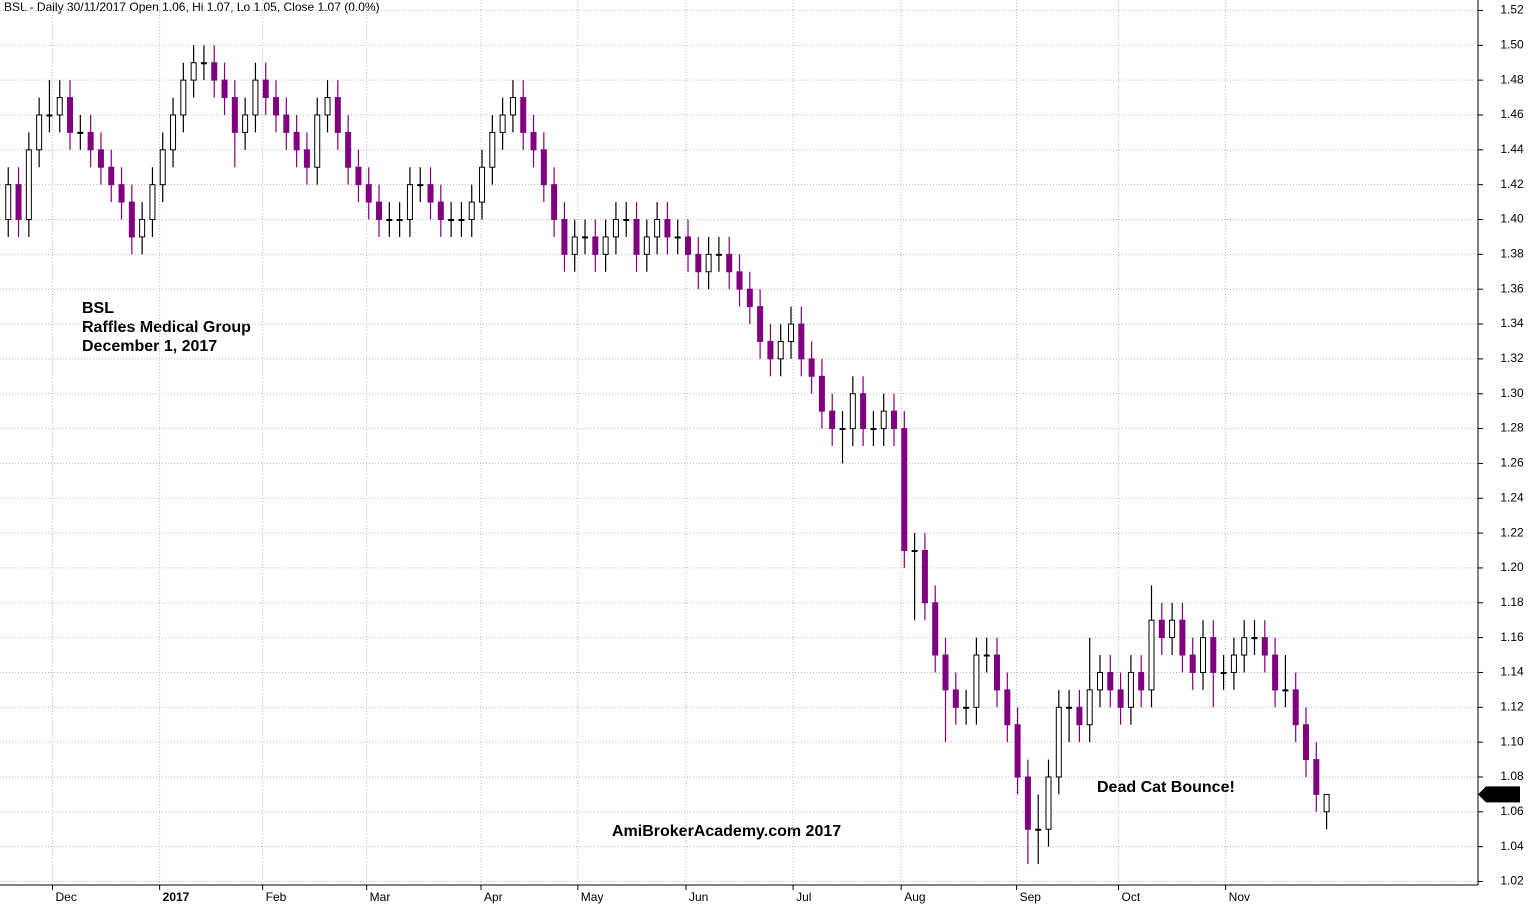  Describe the element at coordinates (1239, 897) in the screenshot. I see `x-tick-label: Nov` at that location.